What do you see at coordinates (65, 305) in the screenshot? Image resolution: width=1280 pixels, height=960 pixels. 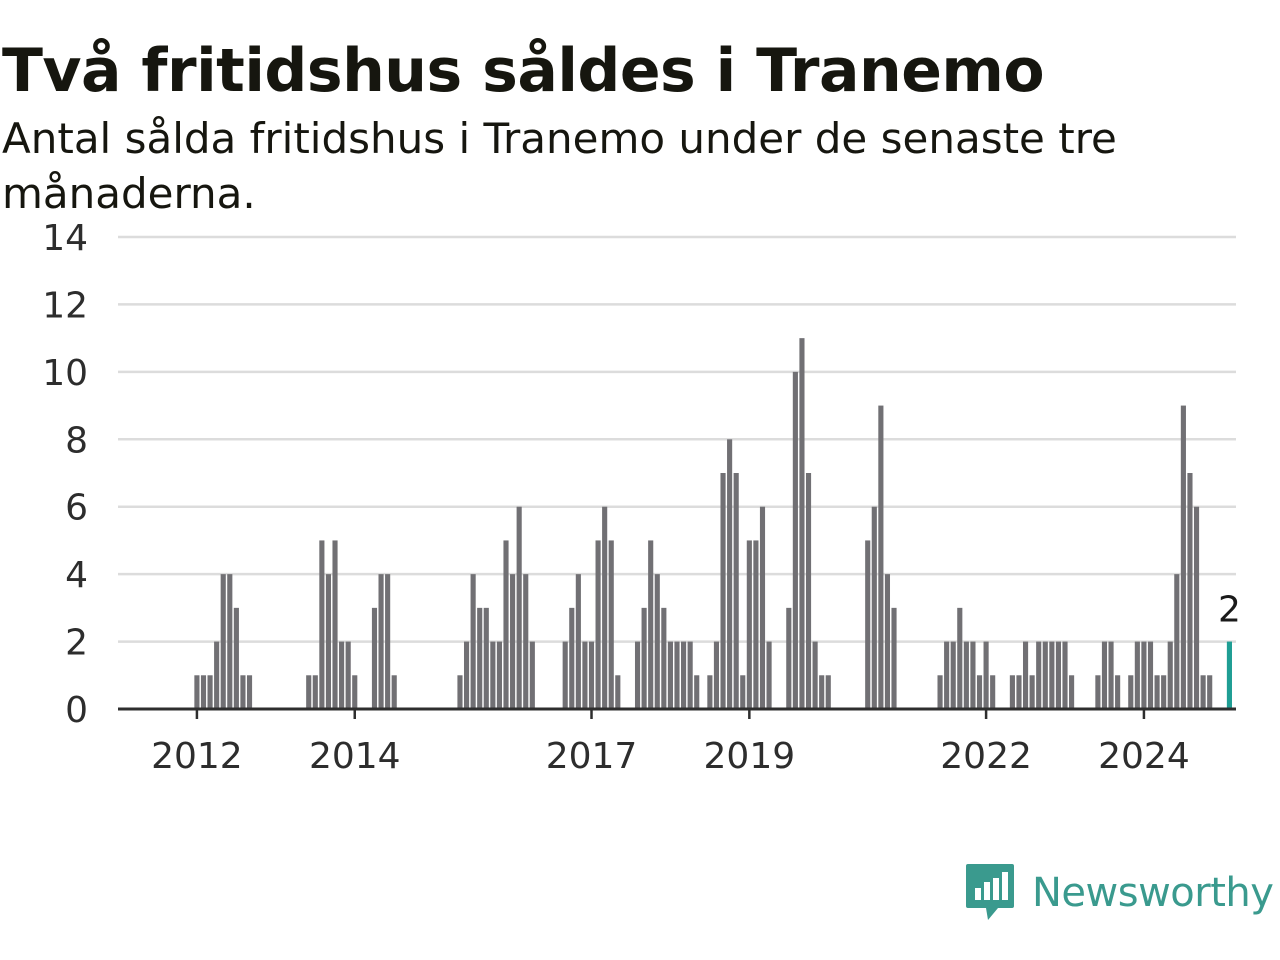 I see `y-tick-label: 12` at bounding box center [65, 305].